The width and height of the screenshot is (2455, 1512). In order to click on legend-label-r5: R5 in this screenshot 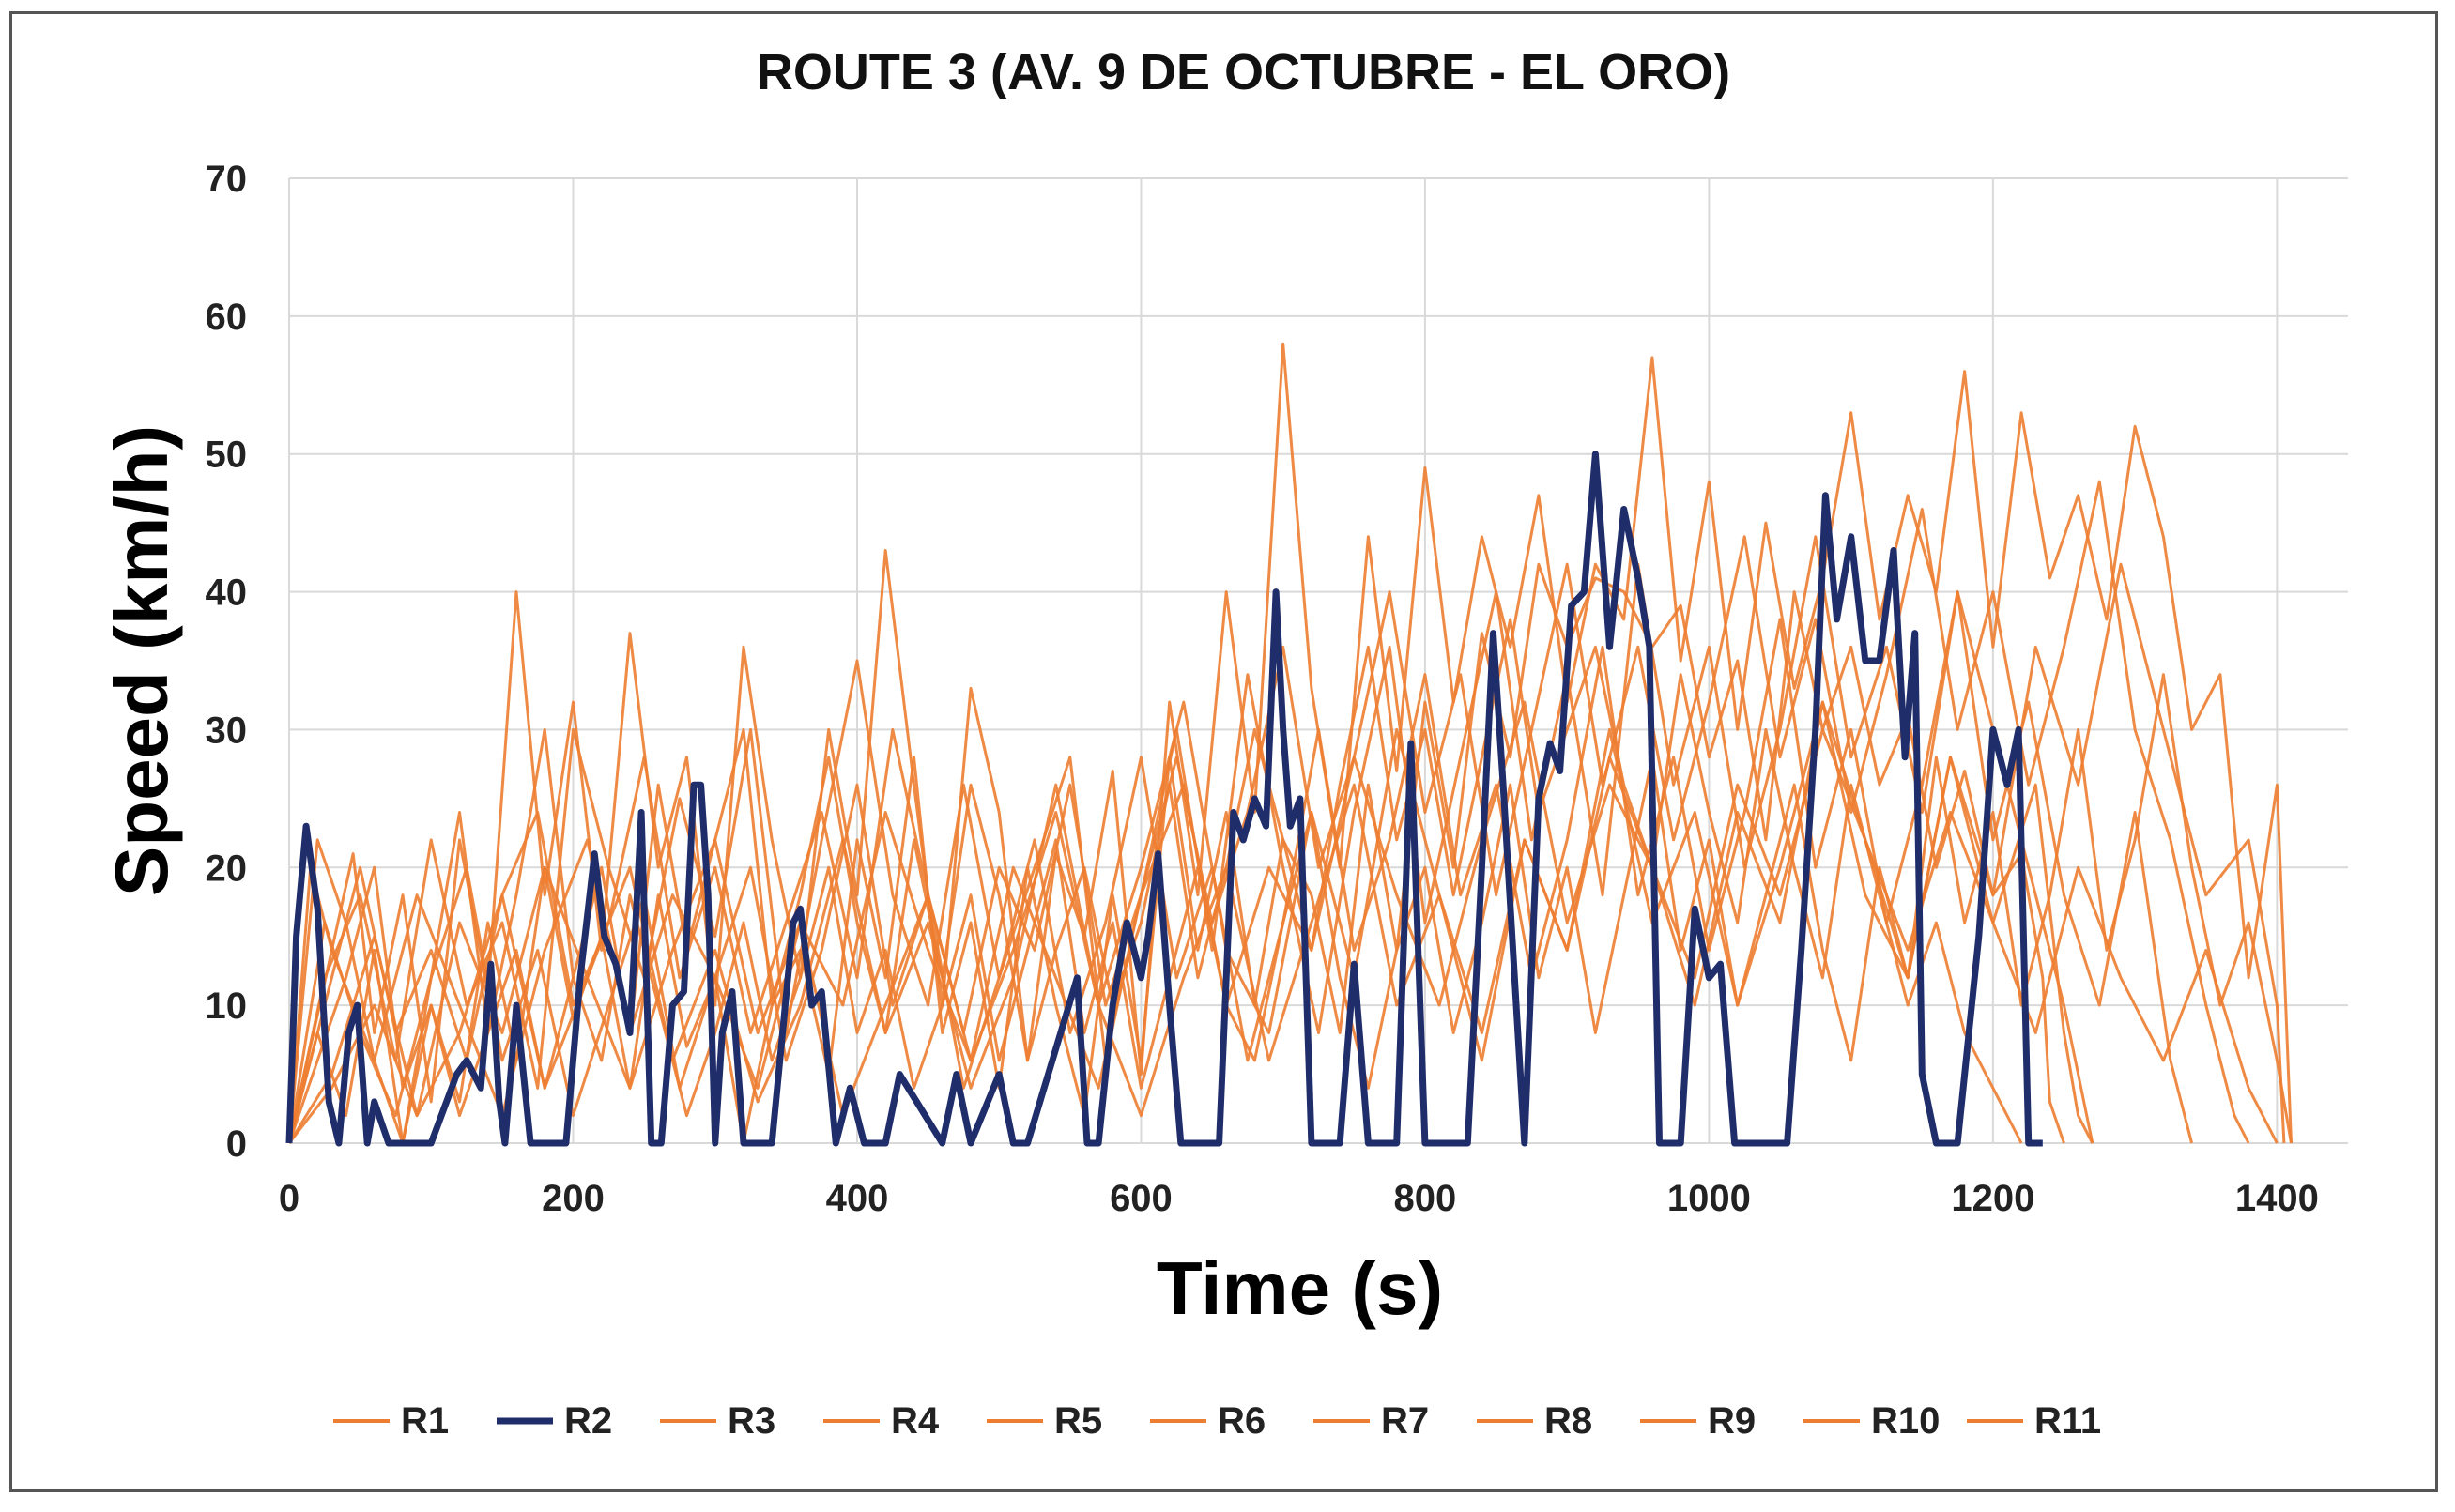, I will do `click(1078, 1421)`.